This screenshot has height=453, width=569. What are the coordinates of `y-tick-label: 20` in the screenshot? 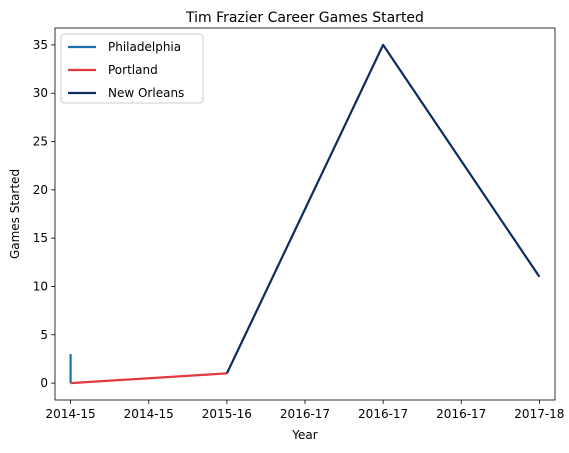 It's located at (40, 190).